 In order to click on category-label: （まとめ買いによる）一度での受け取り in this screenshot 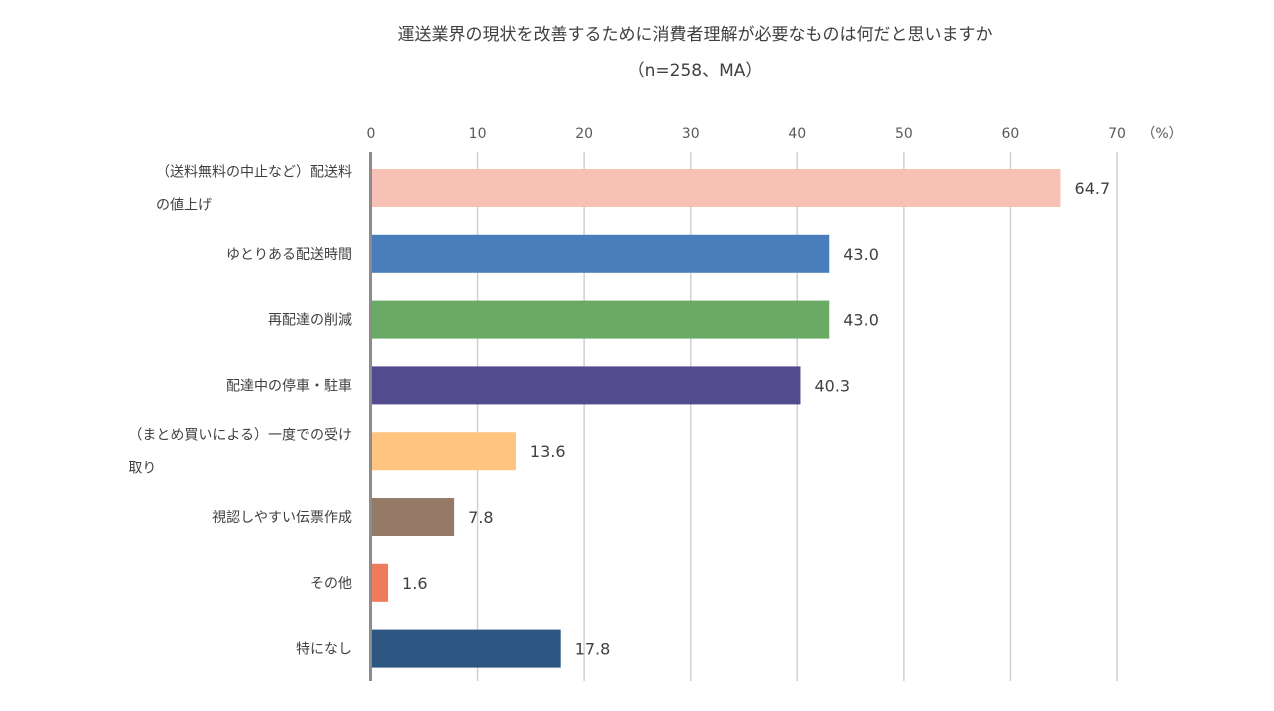, I will do `click(240, 452)`.